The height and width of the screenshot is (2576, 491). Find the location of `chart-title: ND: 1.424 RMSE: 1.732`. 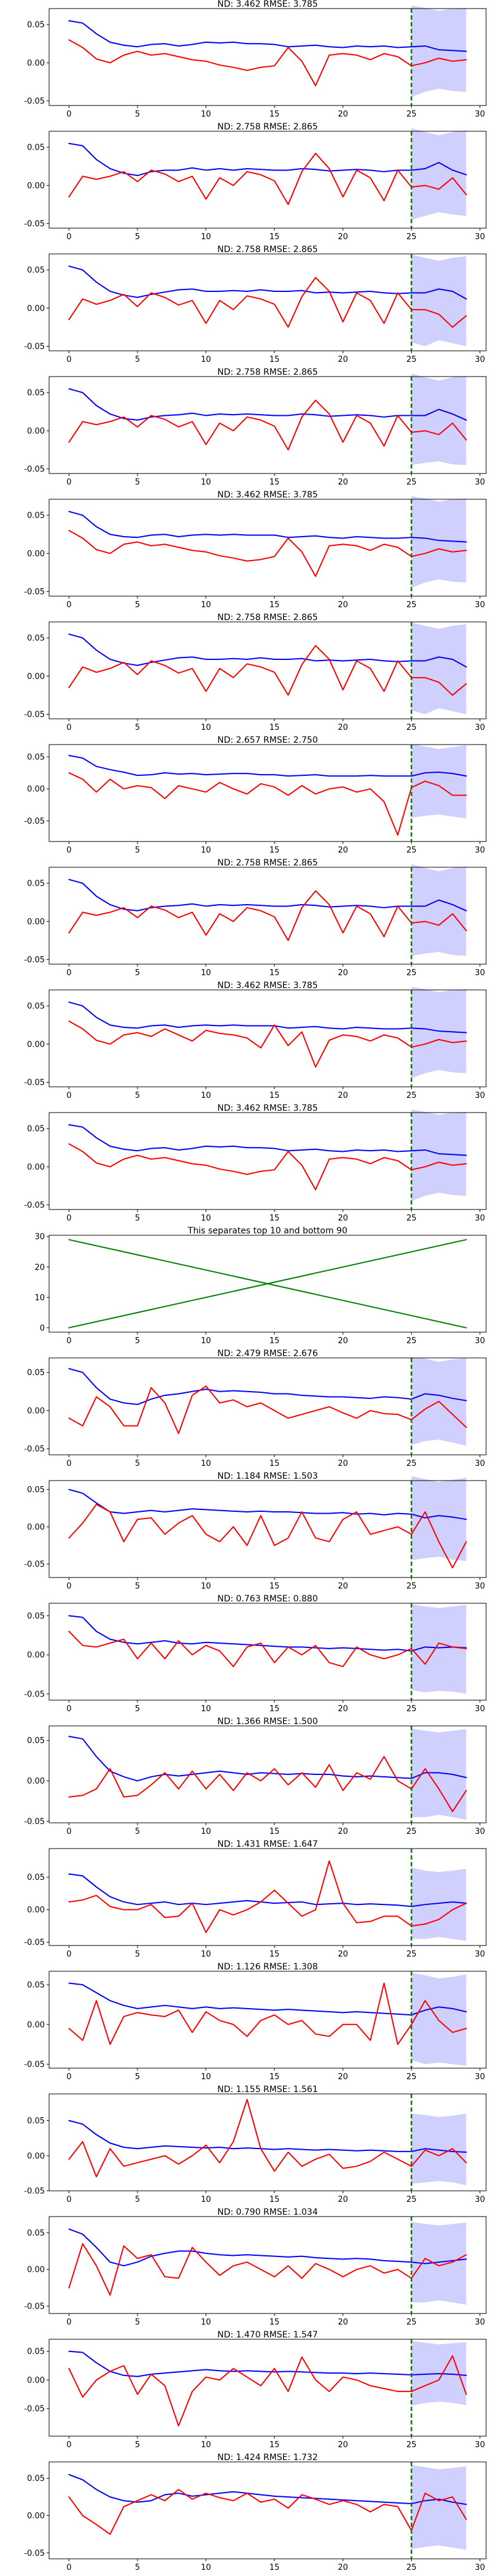

chart-title: ND: 1.424 RMSE: 1.732 is located at coordinates (267, 2458).